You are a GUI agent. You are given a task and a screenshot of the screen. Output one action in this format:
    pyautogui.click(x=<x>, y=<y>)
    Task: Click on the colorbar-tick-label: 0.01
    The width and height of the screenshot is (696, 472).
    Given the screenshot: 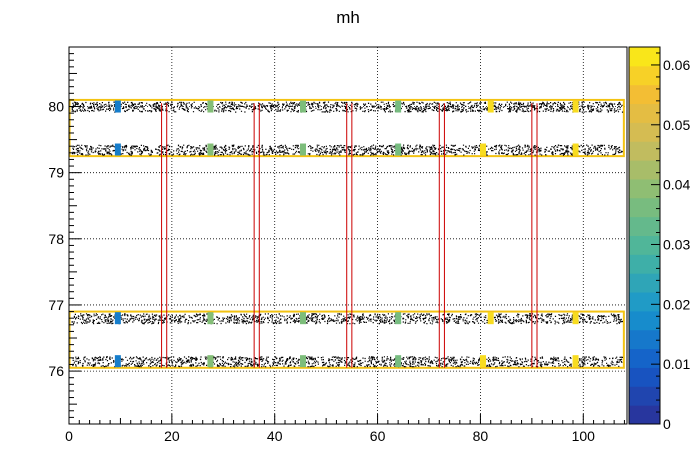 What is the action you would take?
    pyautogui.click(x=676, y=364)
    